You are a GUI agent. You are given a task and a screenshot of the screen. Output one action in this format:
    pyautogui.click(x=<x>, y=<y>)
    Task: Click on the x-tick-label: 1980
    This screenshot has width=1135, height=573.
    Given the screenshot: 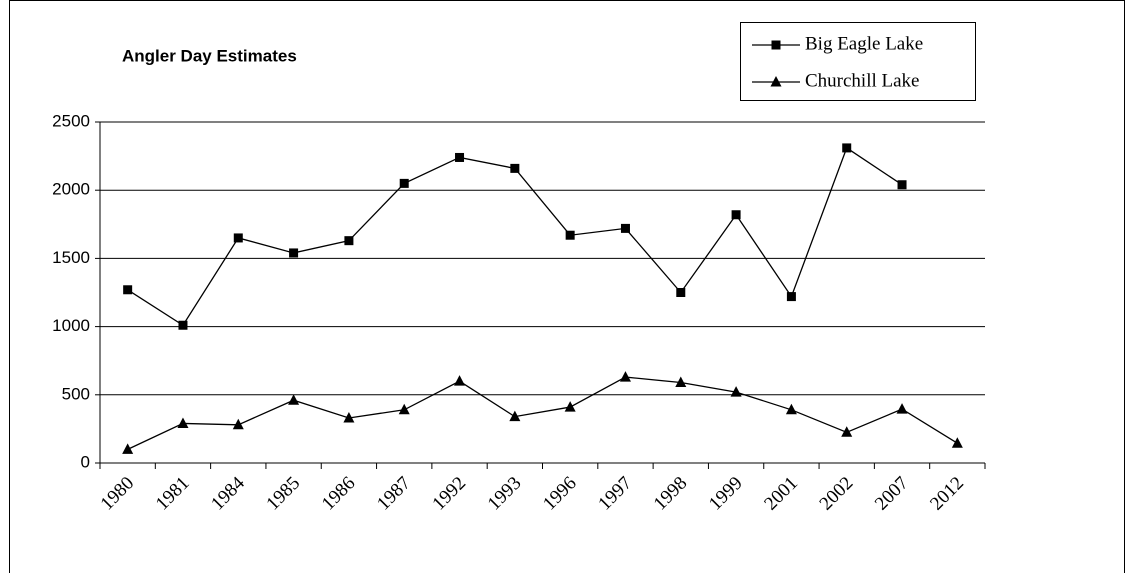 What is the action you would take?
    pyautogui.click(x=118, y=494)
    